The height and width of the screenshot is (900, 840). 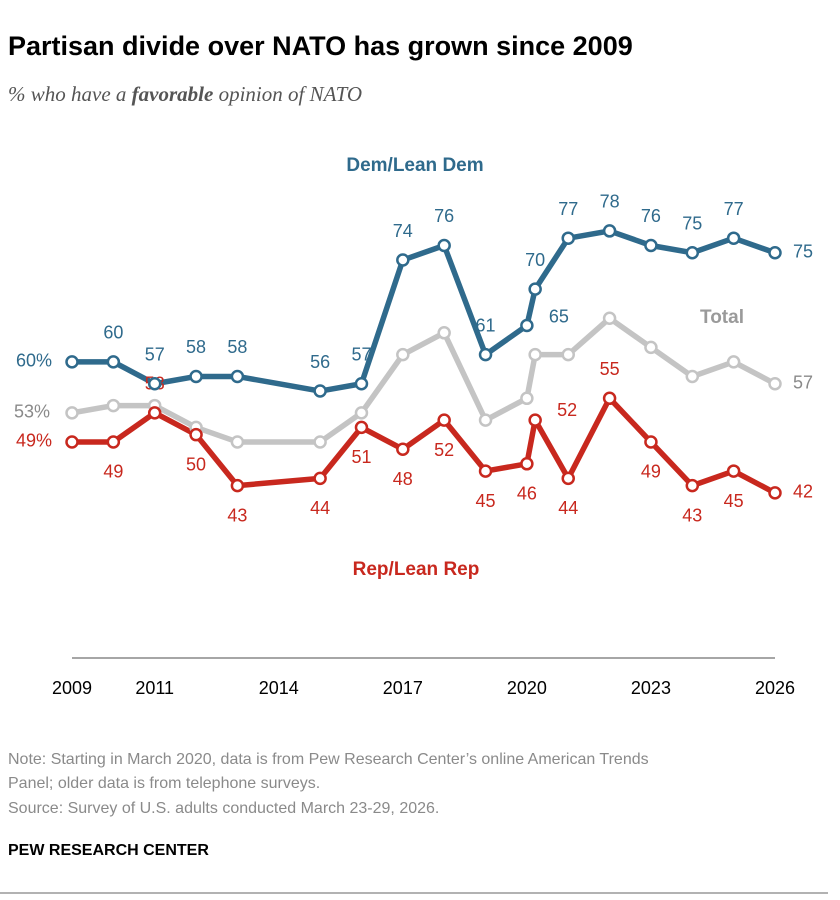 I want to click on data-label: 61, so click(x=486, y=325).